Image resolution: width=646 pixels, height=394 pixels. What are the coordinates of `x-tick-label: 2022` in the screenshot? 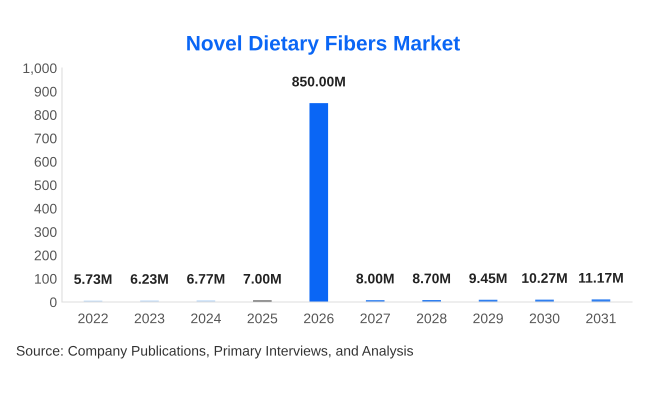 It's located at (93, 318).